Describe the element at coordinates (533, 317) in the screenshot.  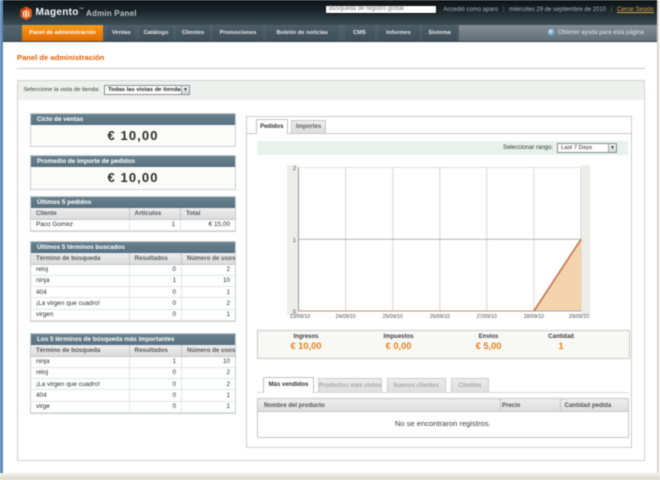
I see `svg-text: 28/09/10` at that location.